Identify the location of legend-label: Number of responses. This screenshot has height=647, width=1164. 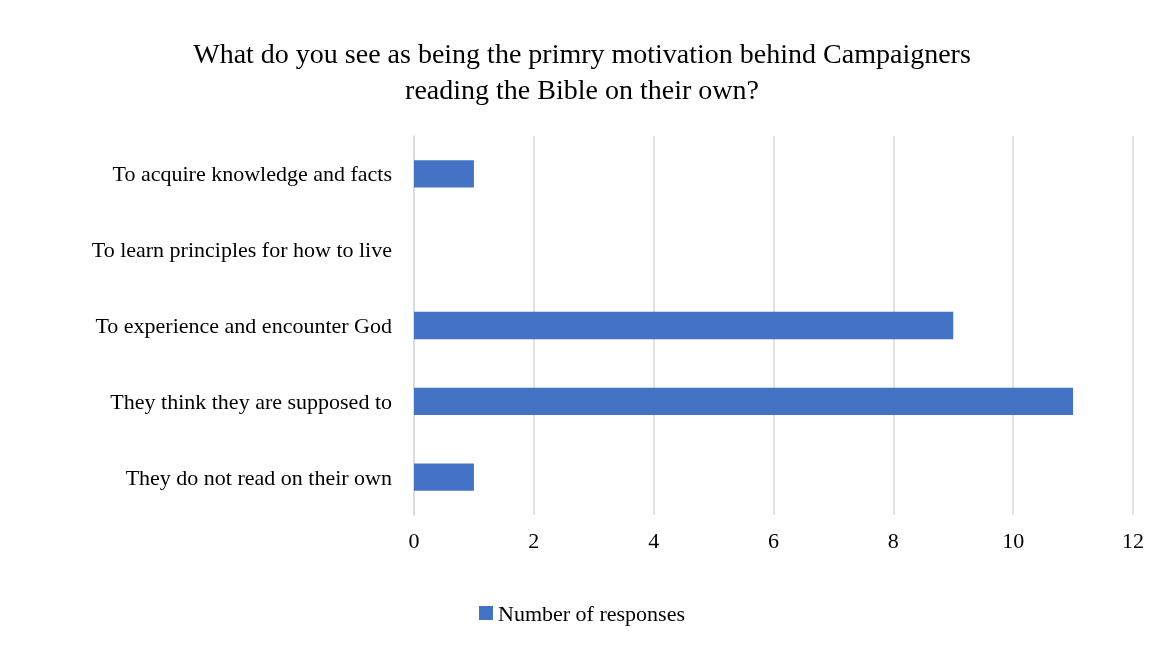
(591, 613).